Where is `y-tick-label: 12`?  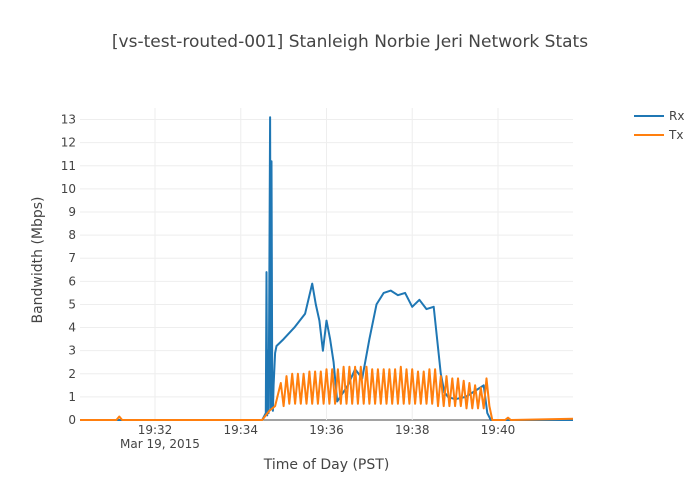 y-tick-label: 12 is located at coordinates (68, 143).